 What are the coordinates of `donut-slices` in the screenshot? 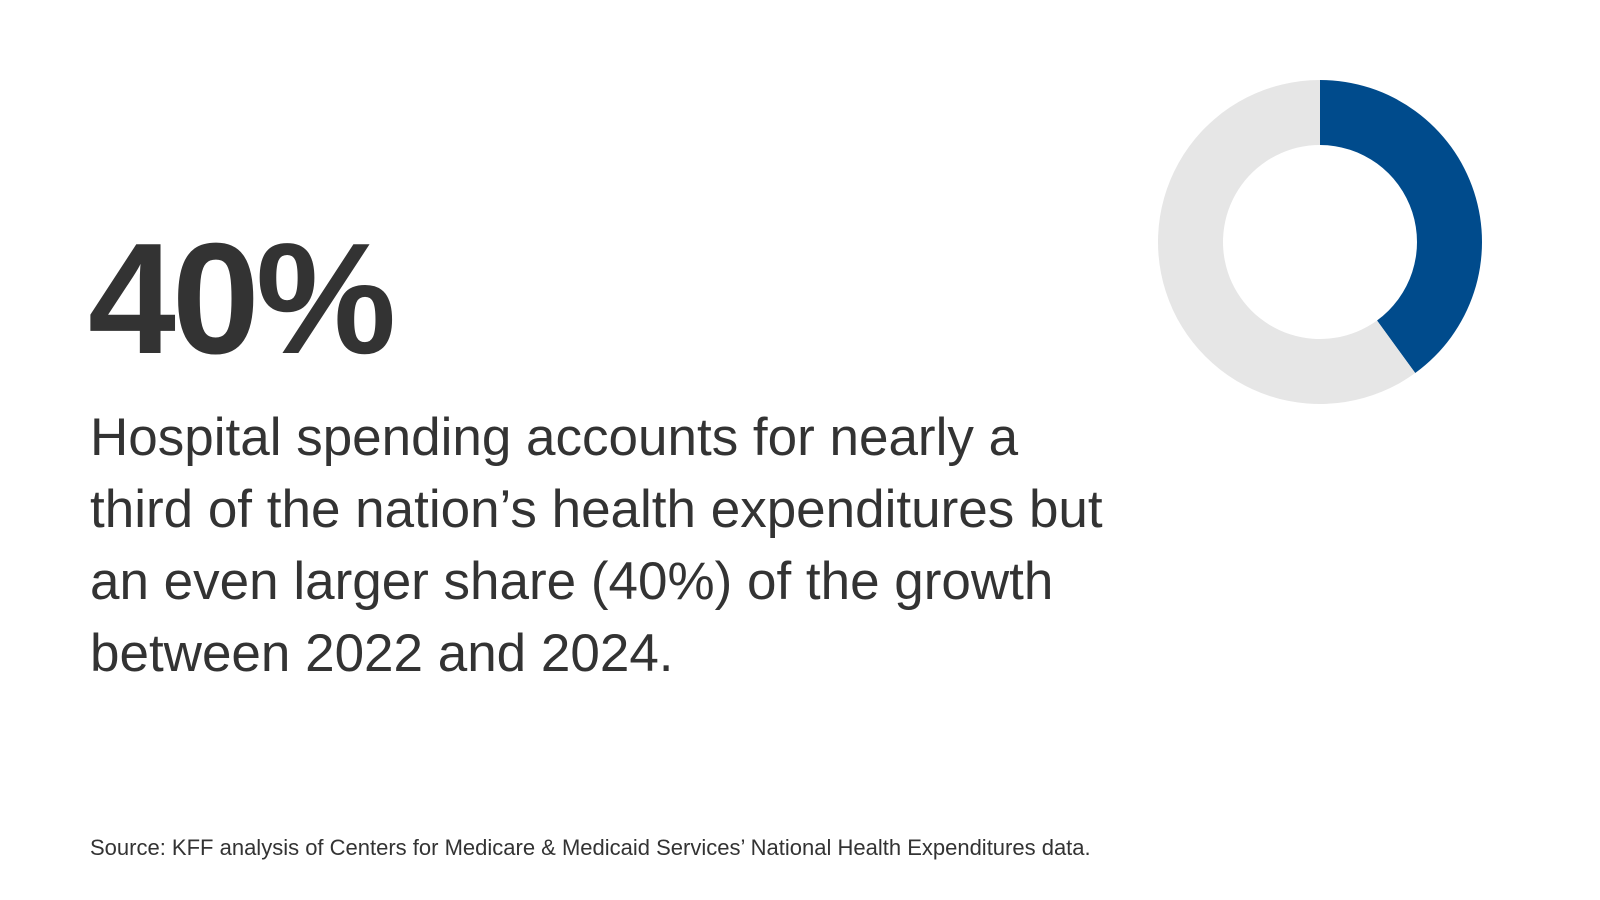 It's located at (1320, 242).